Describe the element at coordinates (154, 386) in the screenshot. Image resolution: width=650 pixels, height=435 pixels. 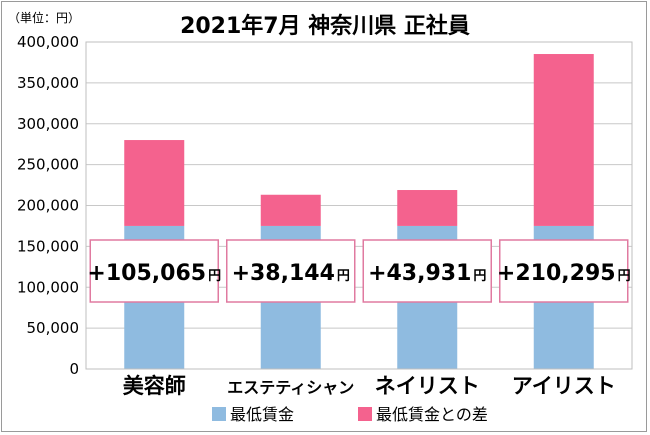
I see `x-tick-label: 美容師` at that location.